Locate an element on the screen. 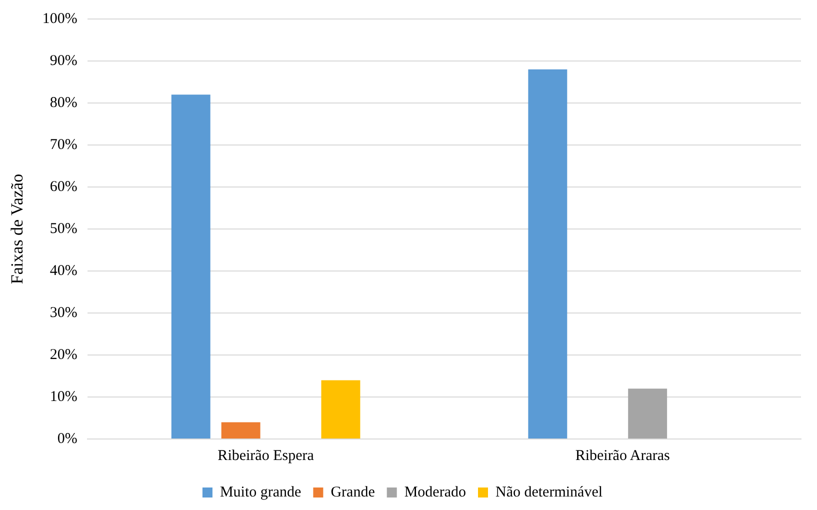  y-tick-label: 70% is located at coordinates (64, 144).